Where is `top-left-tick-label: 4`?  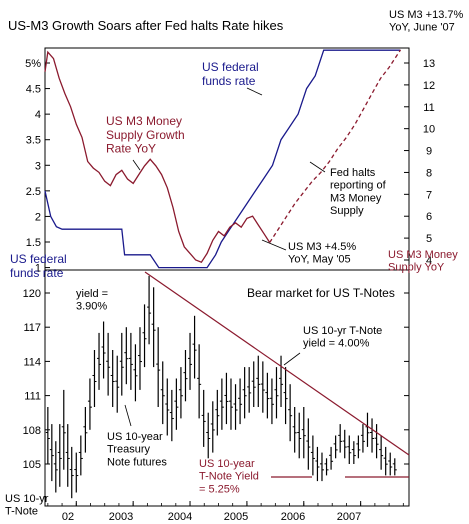
top-left-tick-label: 4 is located at coordinates (38, 115).